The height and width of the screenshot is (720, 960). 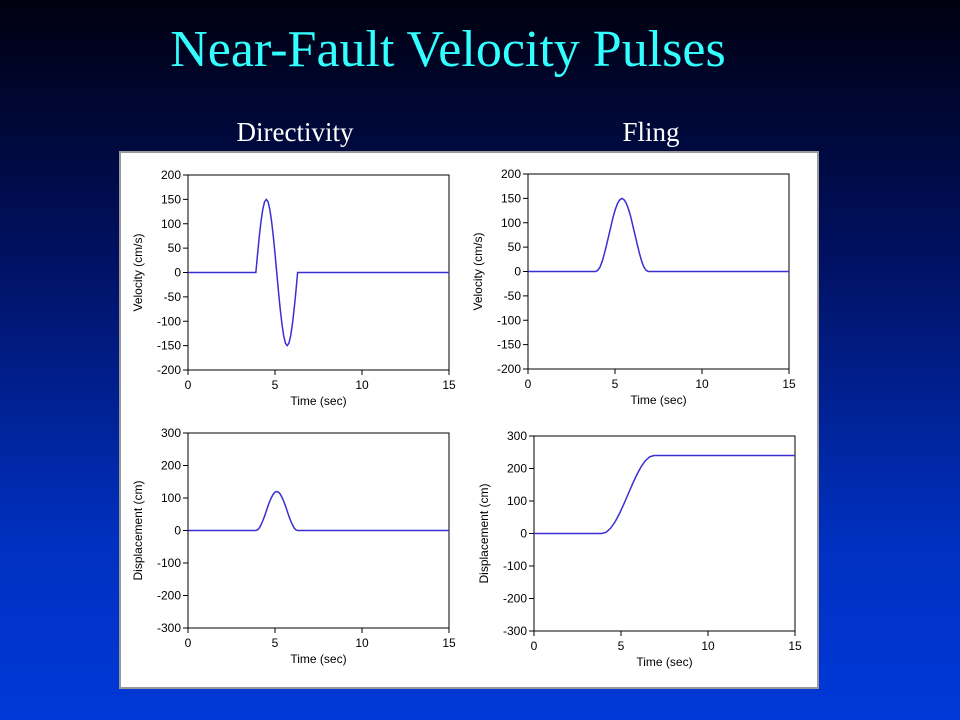 What do you see at coordinates (650, 132) in the screenshot?
I see `column-label: Fling` at bounding box center [650, 132].